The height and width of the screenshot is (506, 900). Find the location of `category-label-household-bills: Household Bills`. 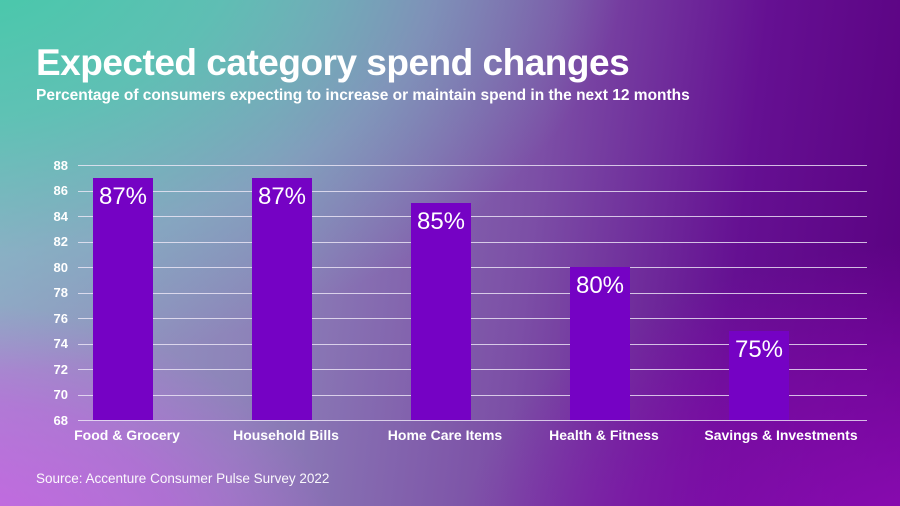

category-label-household-bills: Household Bills is located at coordinates (286, 435).